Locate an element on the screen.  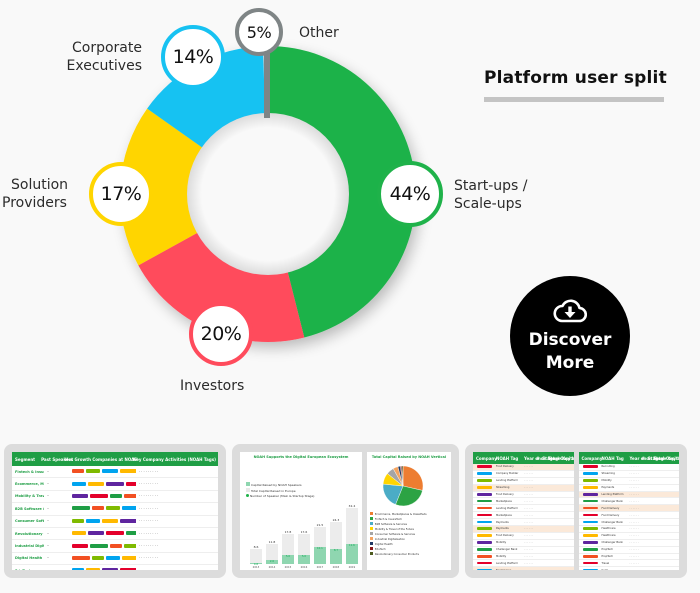
noah-tag-cell: Lending Platform is located at coordinates (507, 508).